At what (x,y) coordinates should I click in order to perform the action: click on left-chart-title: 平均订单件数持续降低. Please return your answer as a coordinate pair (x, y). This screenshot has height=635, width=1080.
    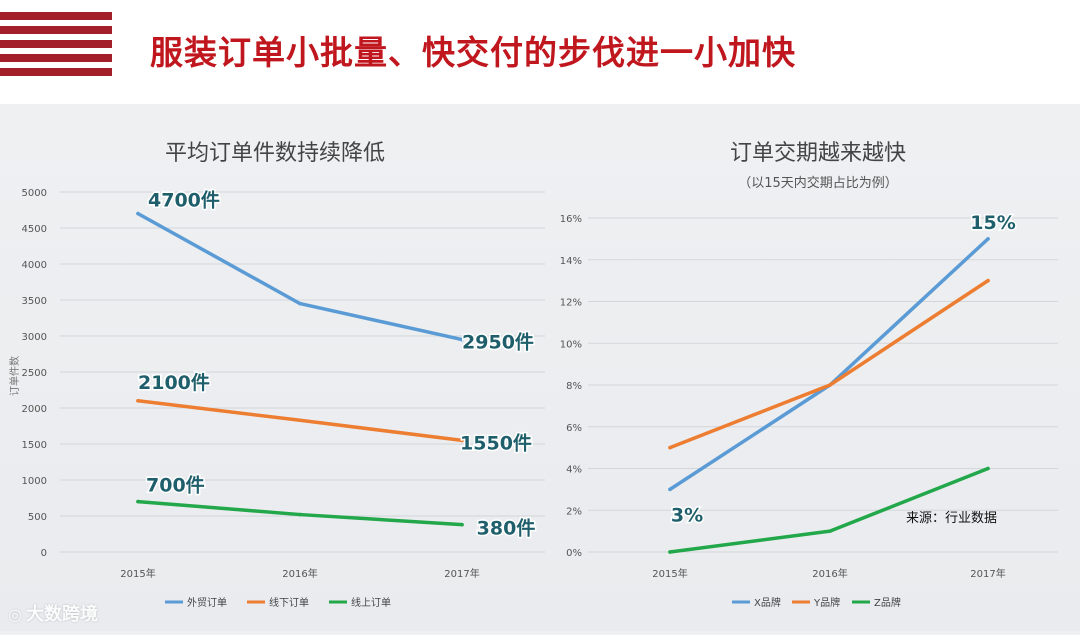
    Looking at the image, I should click on (275, 153).